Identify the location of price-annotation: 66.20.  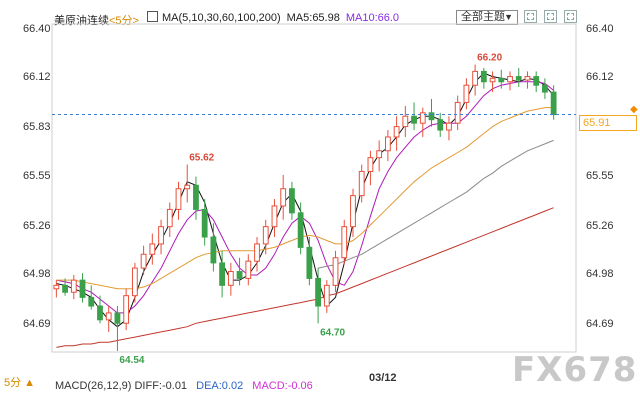
(489, 58).